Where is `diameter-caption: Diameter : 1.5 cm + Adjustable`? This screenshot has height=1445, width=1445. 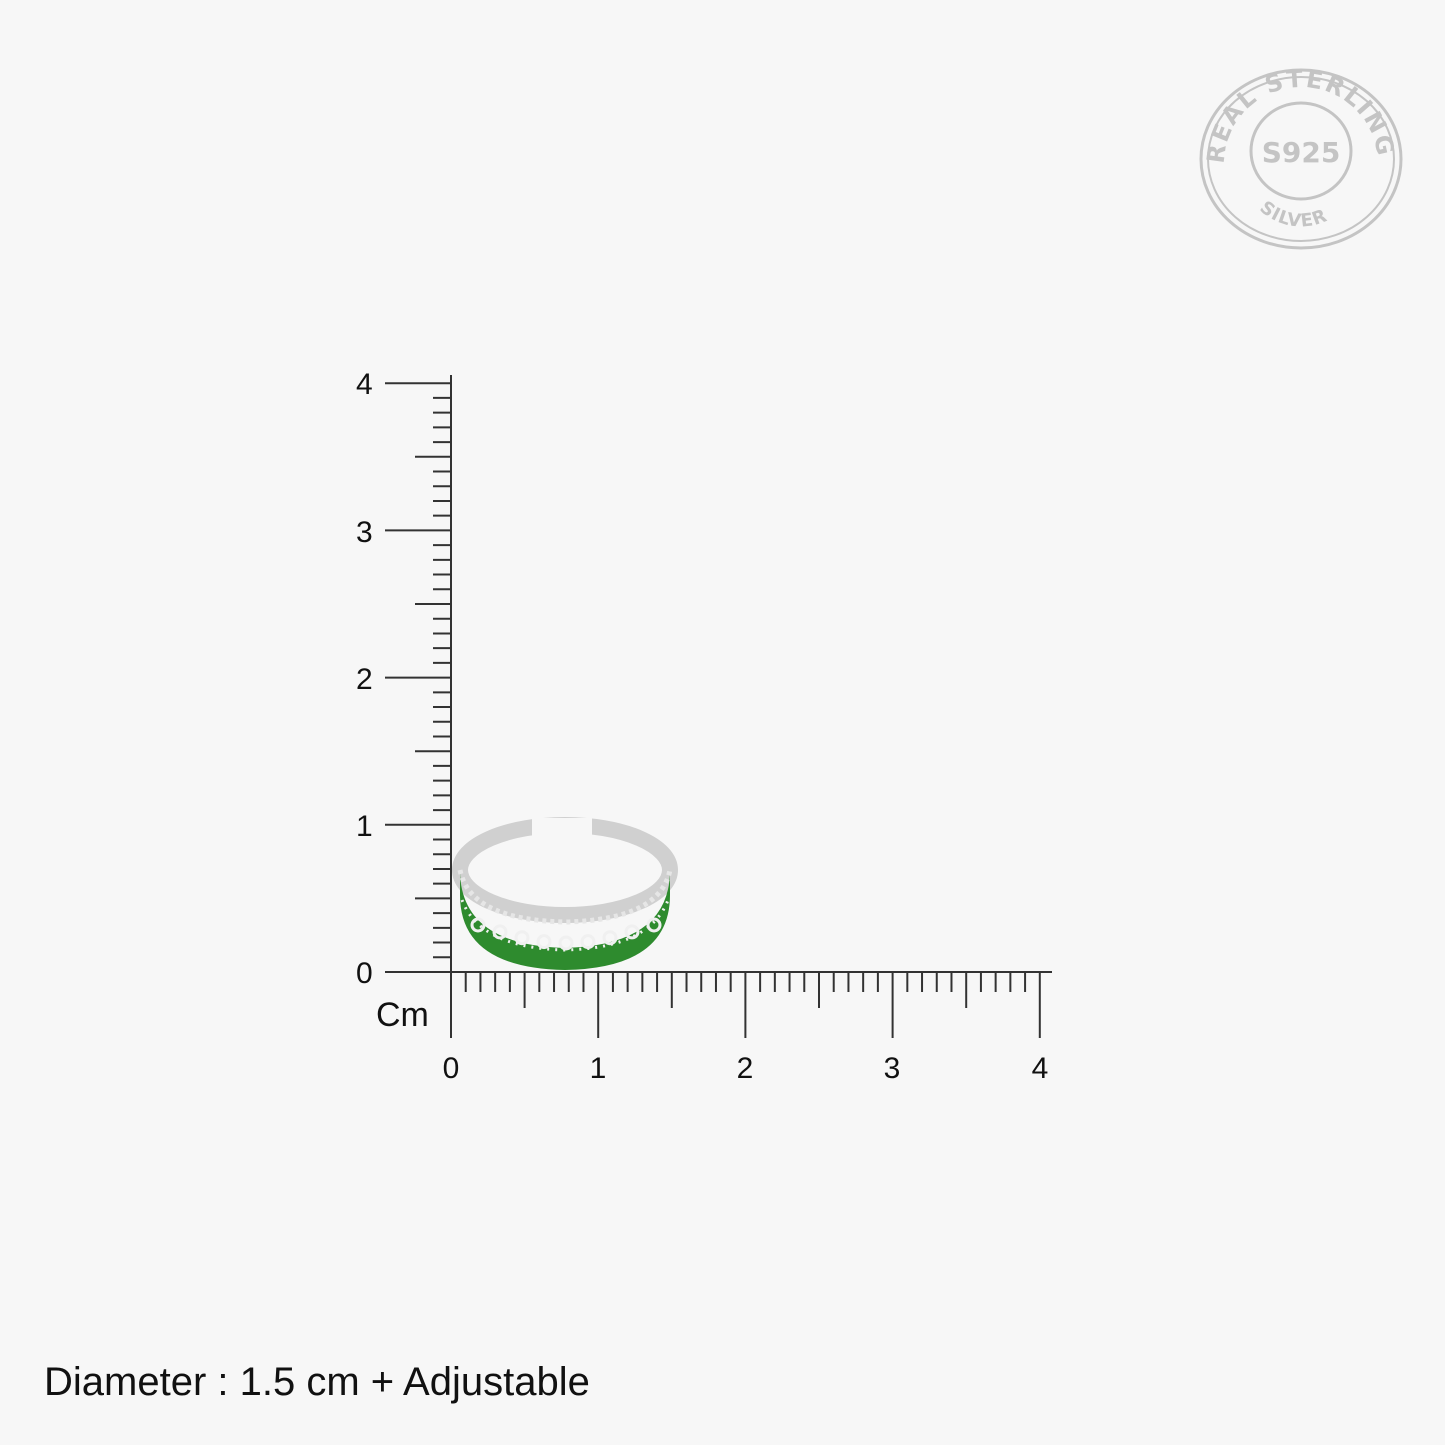 diameter-caption: Diameter : 1.5 cm + Adjustable is located at coordinates (317, 1382).